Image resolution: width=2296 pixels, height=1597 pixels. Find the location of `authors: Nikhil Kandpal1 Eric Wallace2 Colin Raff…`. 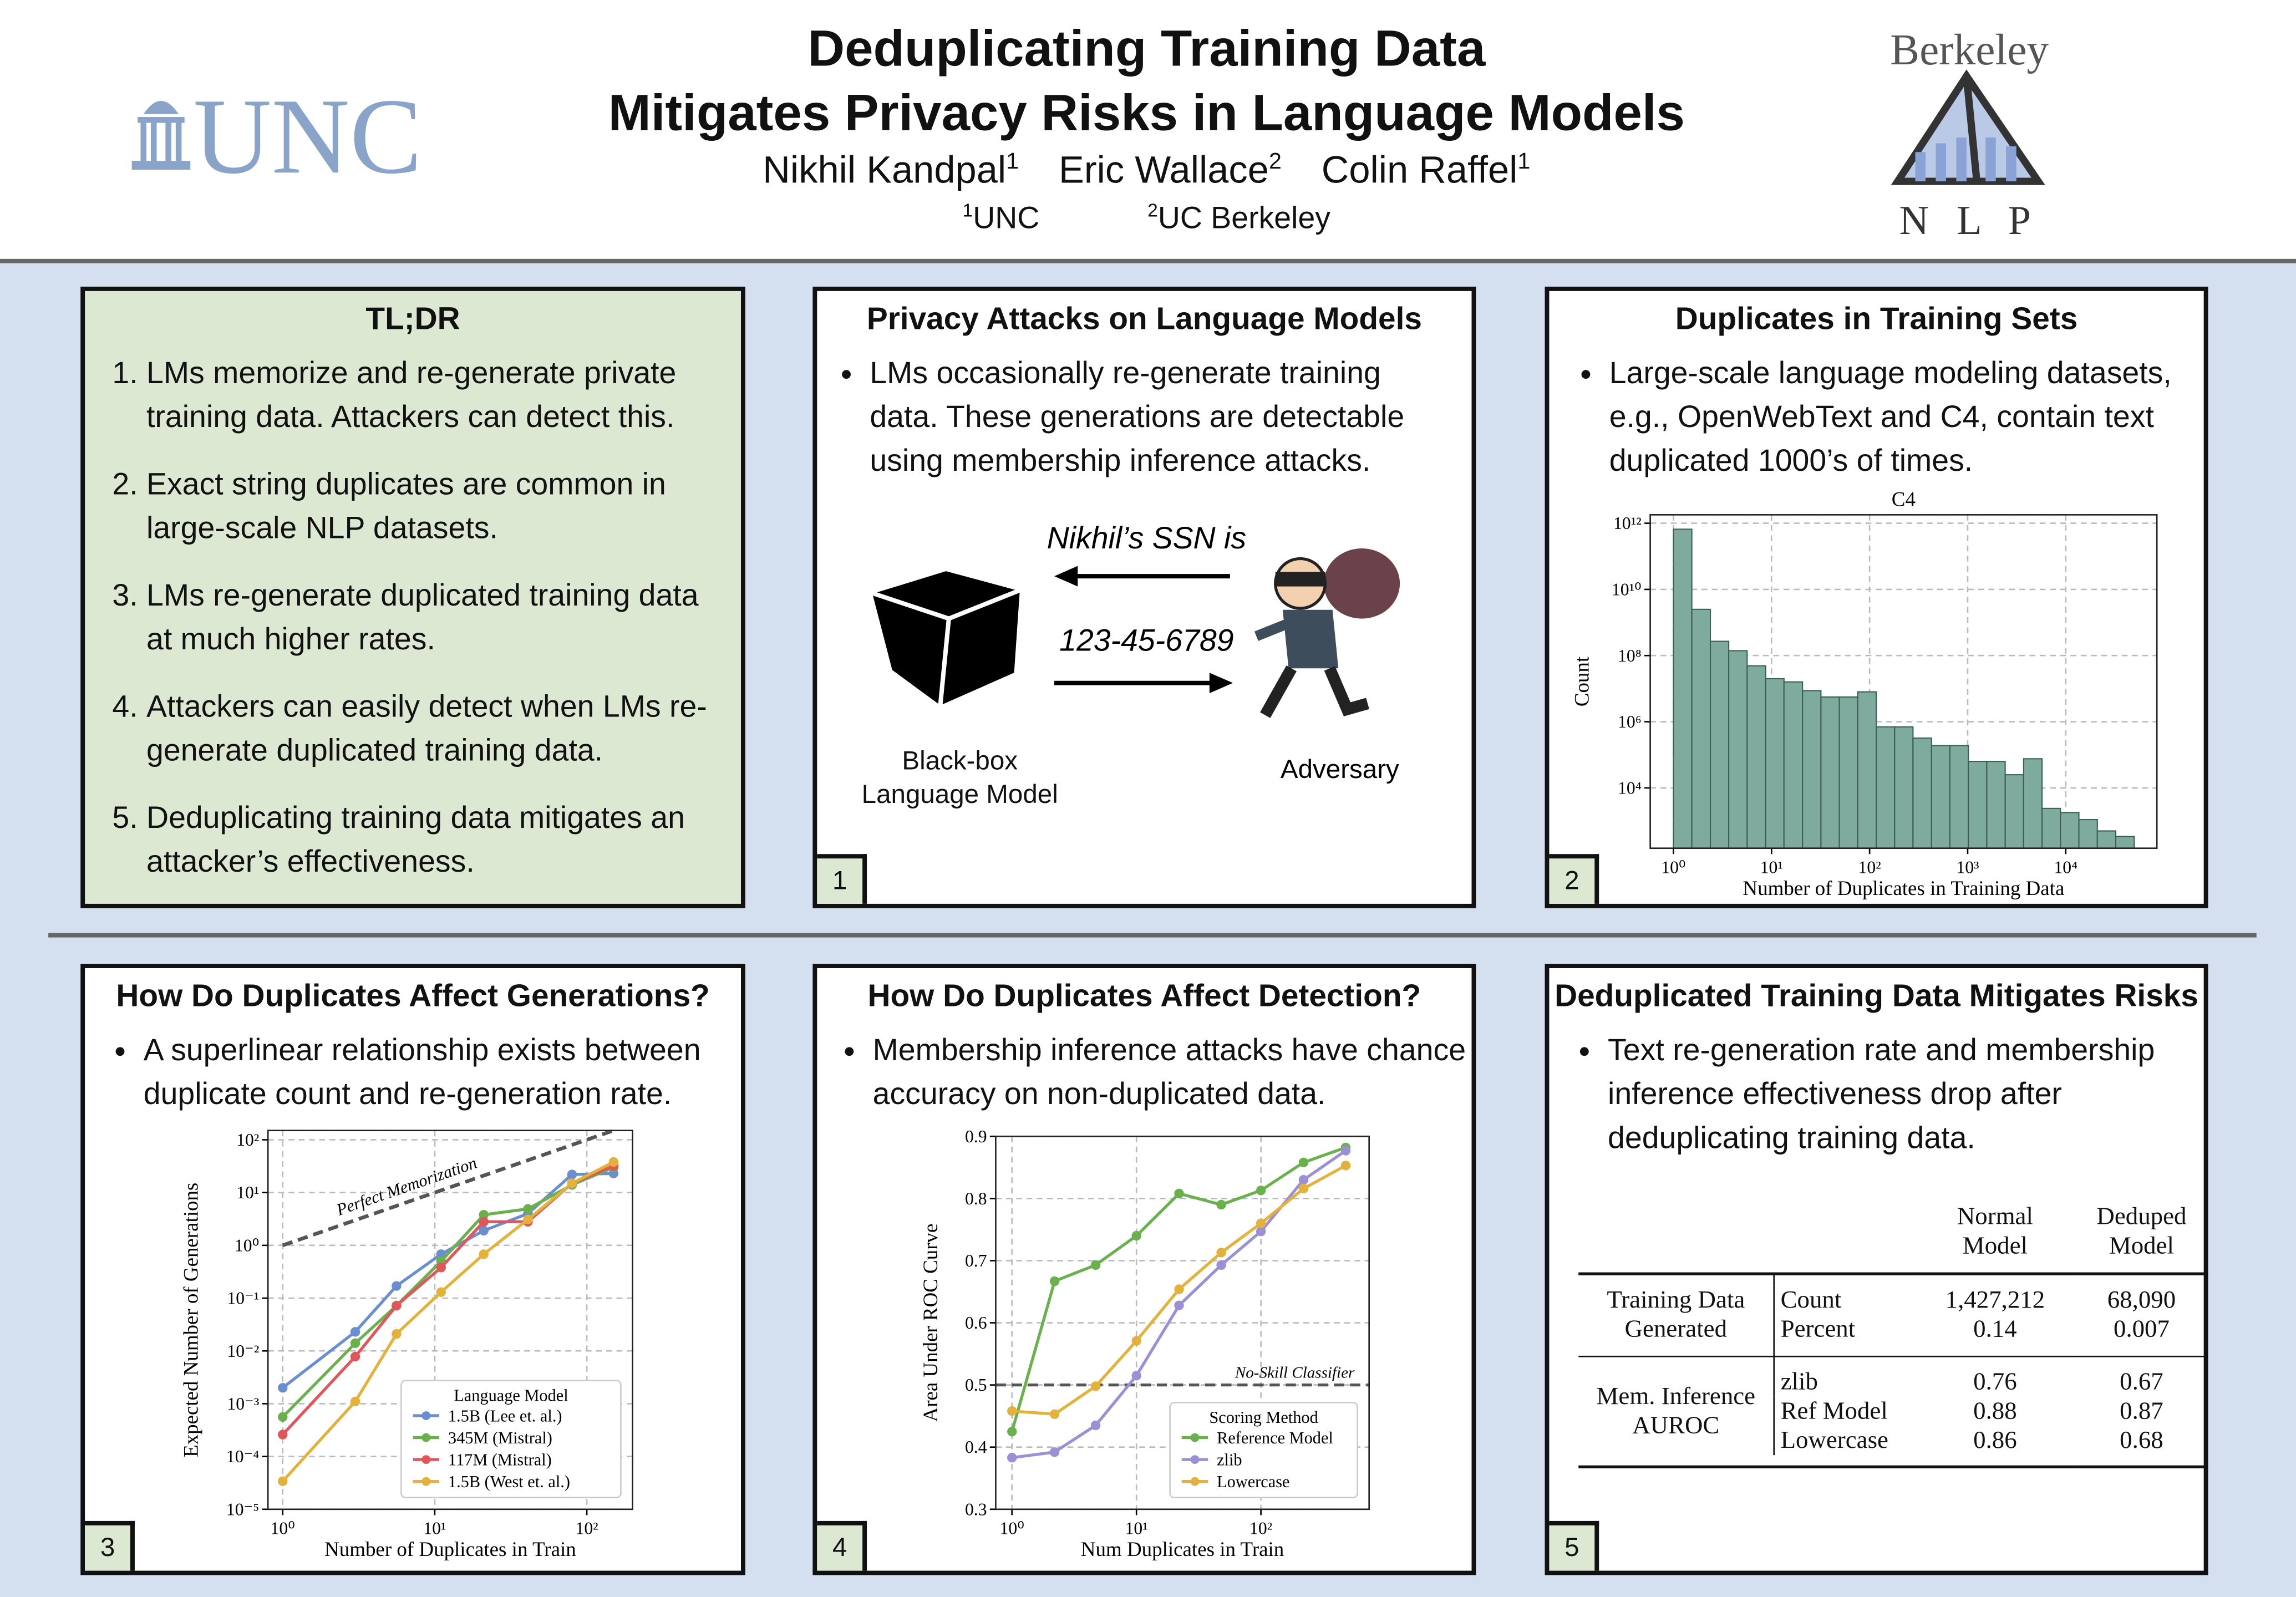

authors: Nikhil Kandpal1 Eric Wallace2 Colin Raff… is located at coordinates (1146, 170).